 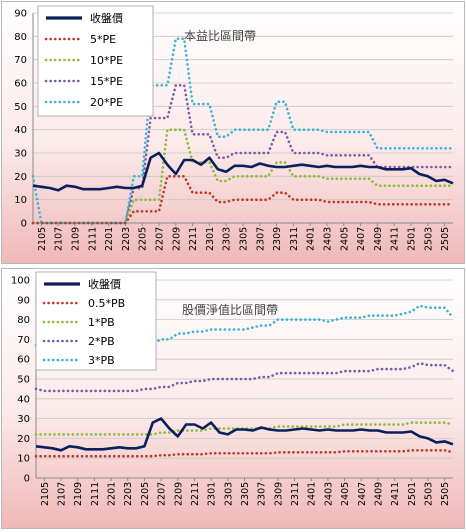 What do you see at coordinates (344, 239) in the screenshot?
I see `pe-x-tick-label: 2405` at bounding box center [344, 239].